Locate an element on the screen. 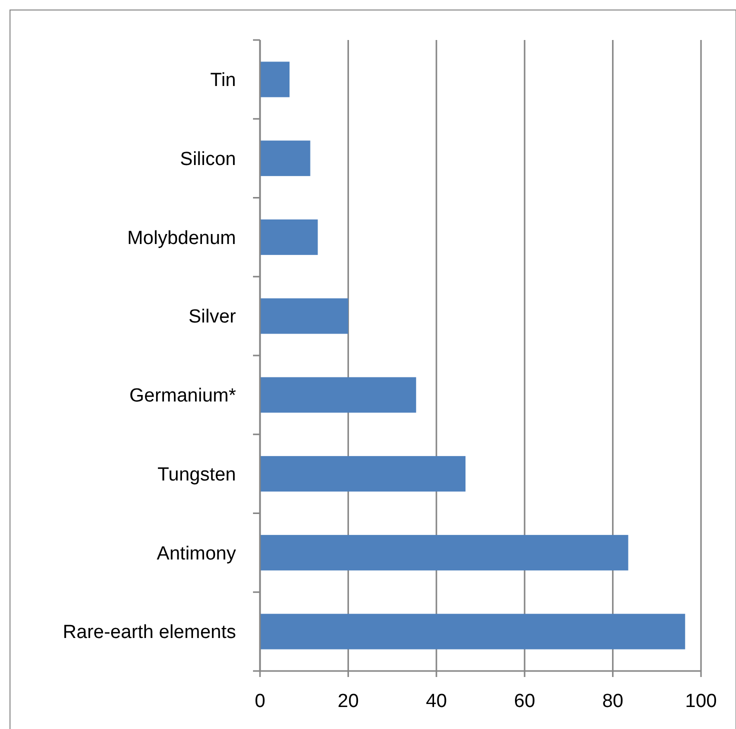 The width and height of the screenshot is (736, 729). x-tick-label: 60 is located at coordinates (525, 701).